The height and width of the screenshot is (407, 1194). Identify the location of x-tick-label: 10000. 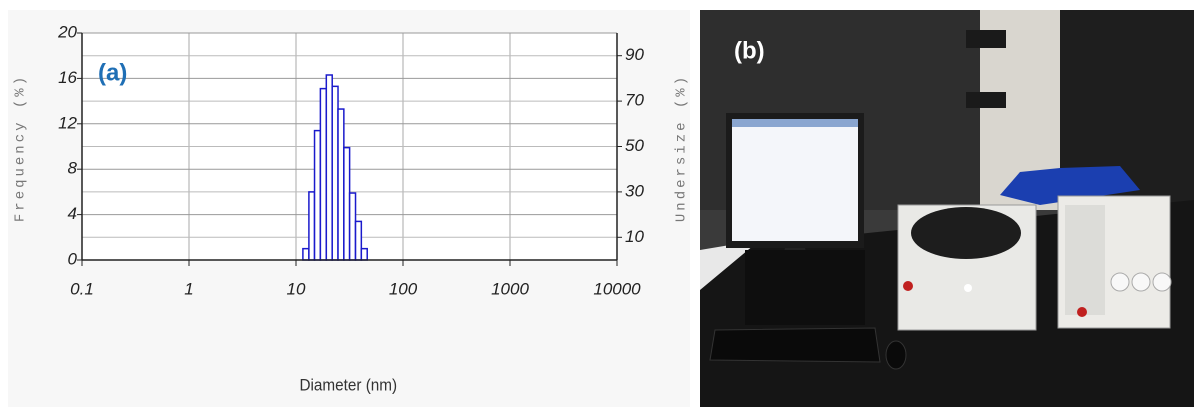
(617, 288).